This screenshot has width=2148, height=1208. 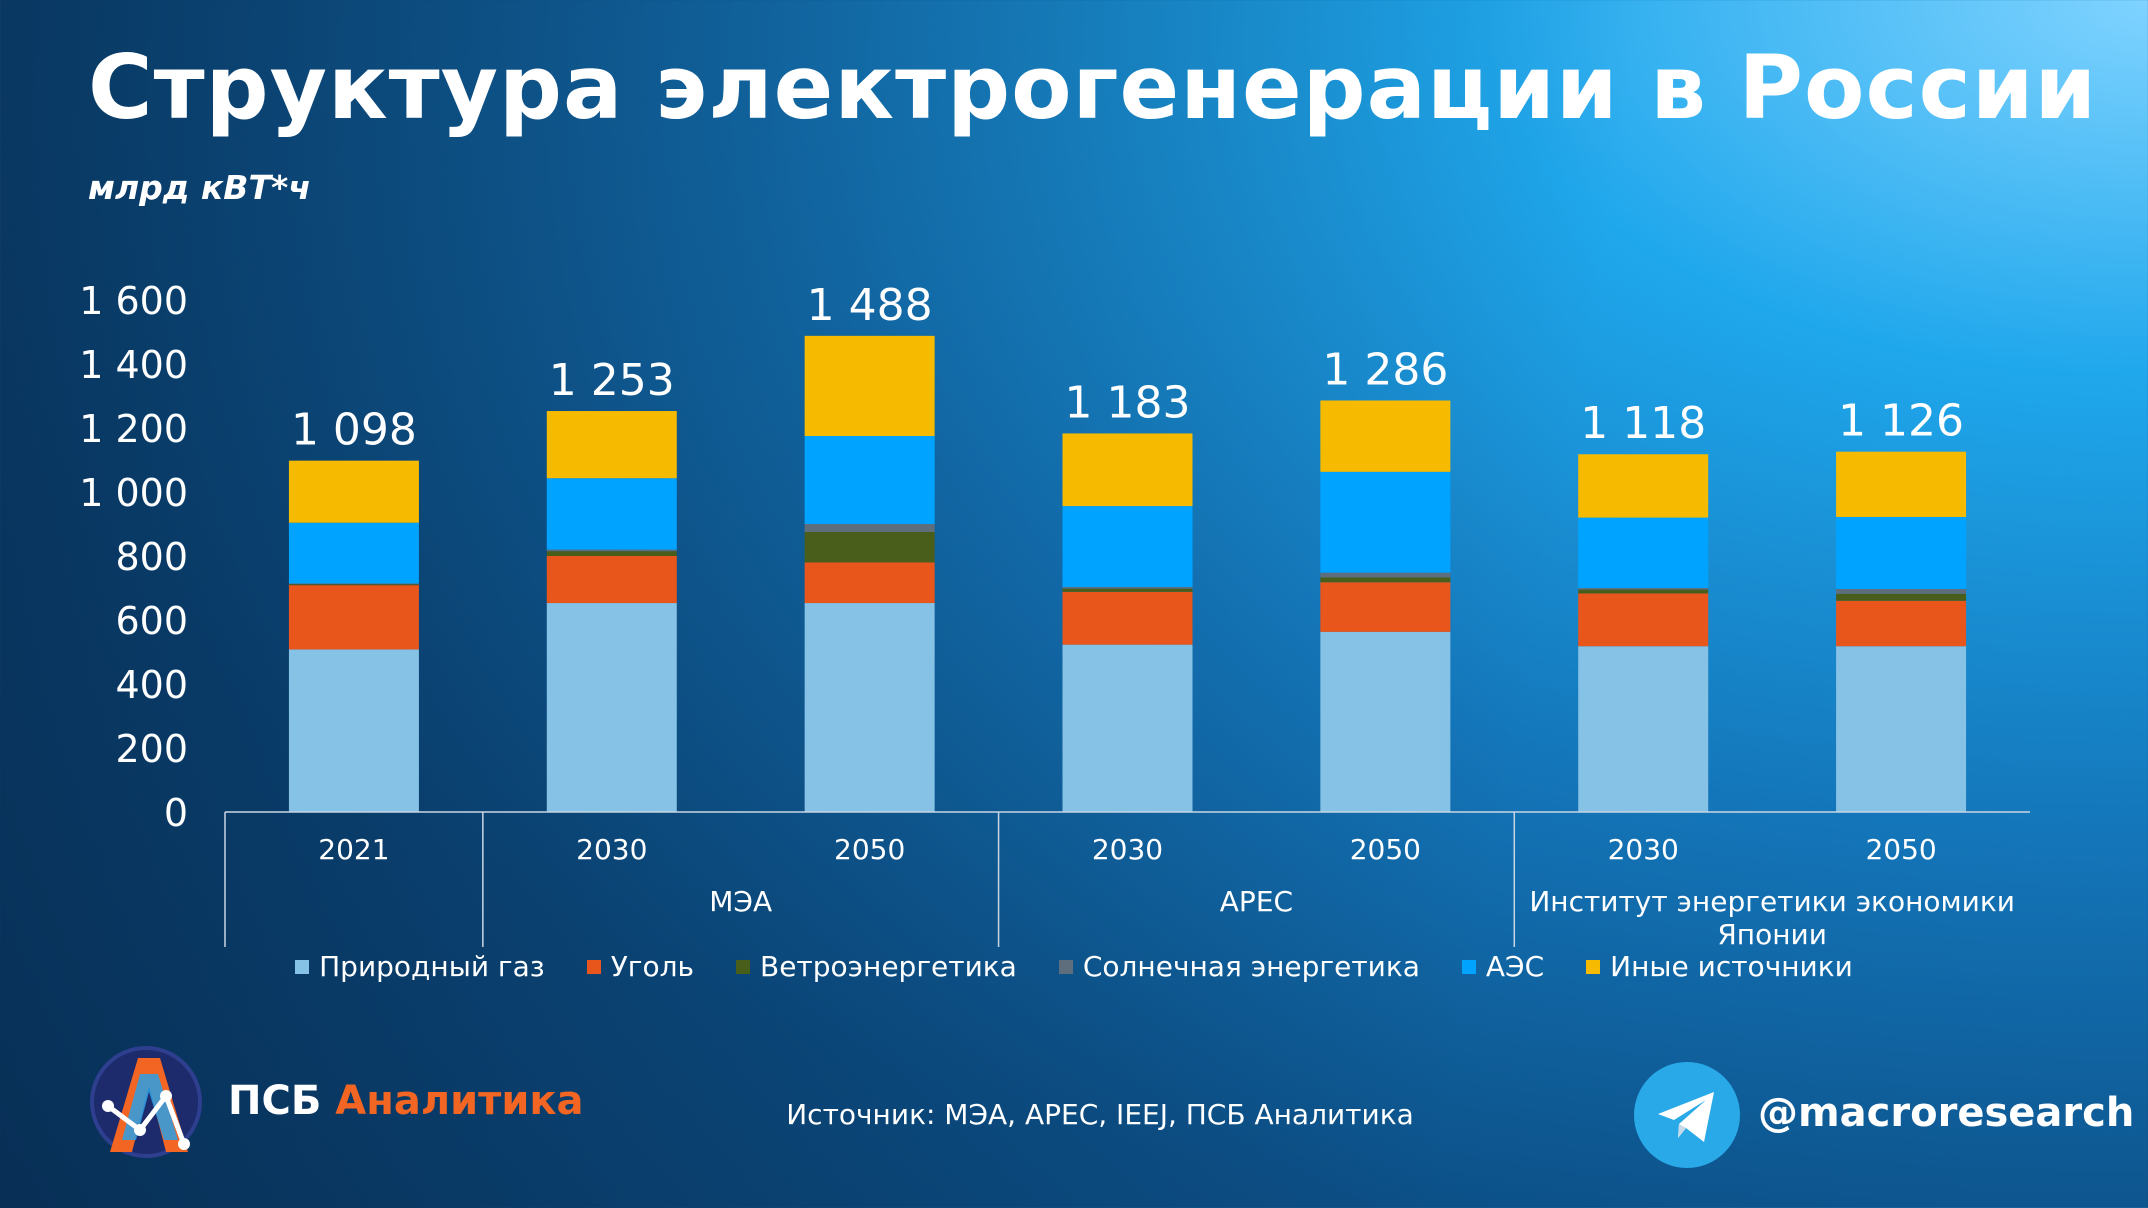 What do you see at coordinates (133, 429) in the screenshot?
I see `y-tick-label: 1 200` at bounding box center [133, 429].